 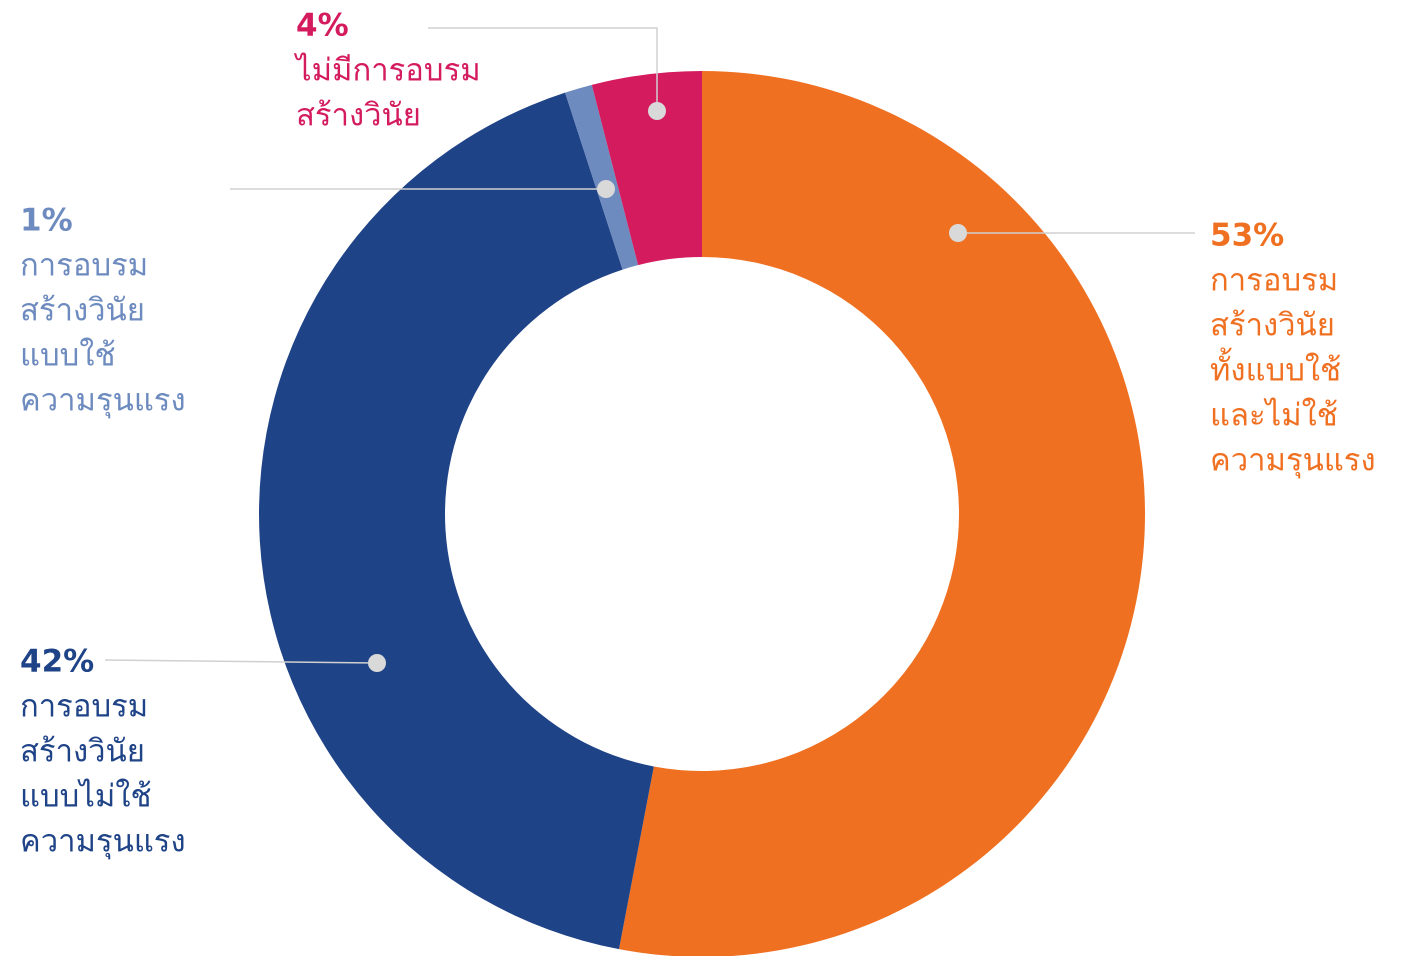 What do you see at coordinates (1247, 236) in the screenshot?
I see `value-label: 53%` at bounding box center [1247, 236].